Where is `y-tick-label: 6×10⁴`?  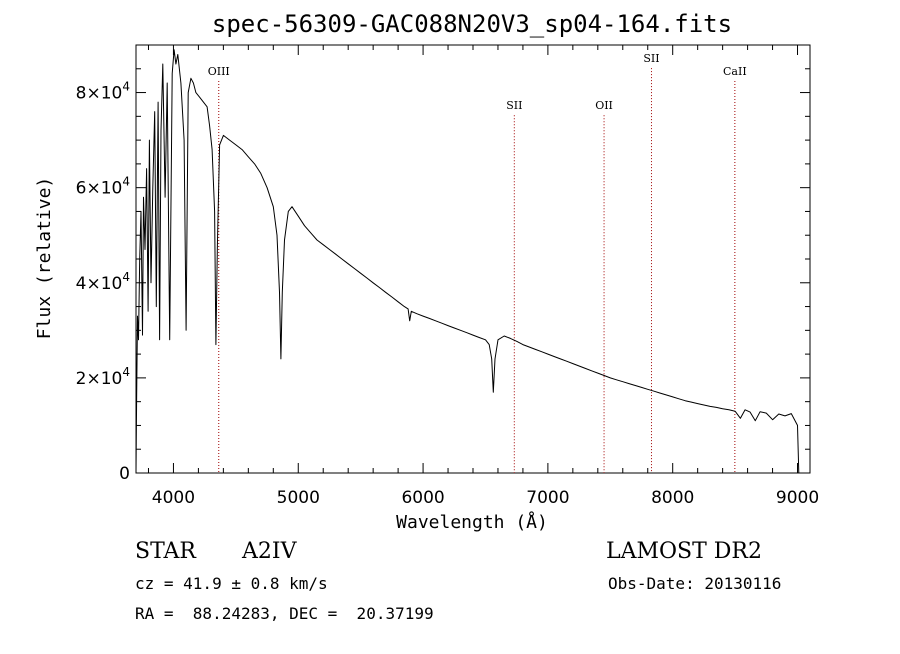
y-tick-label: 6×10⁴ is located at coordinates (103, 187).